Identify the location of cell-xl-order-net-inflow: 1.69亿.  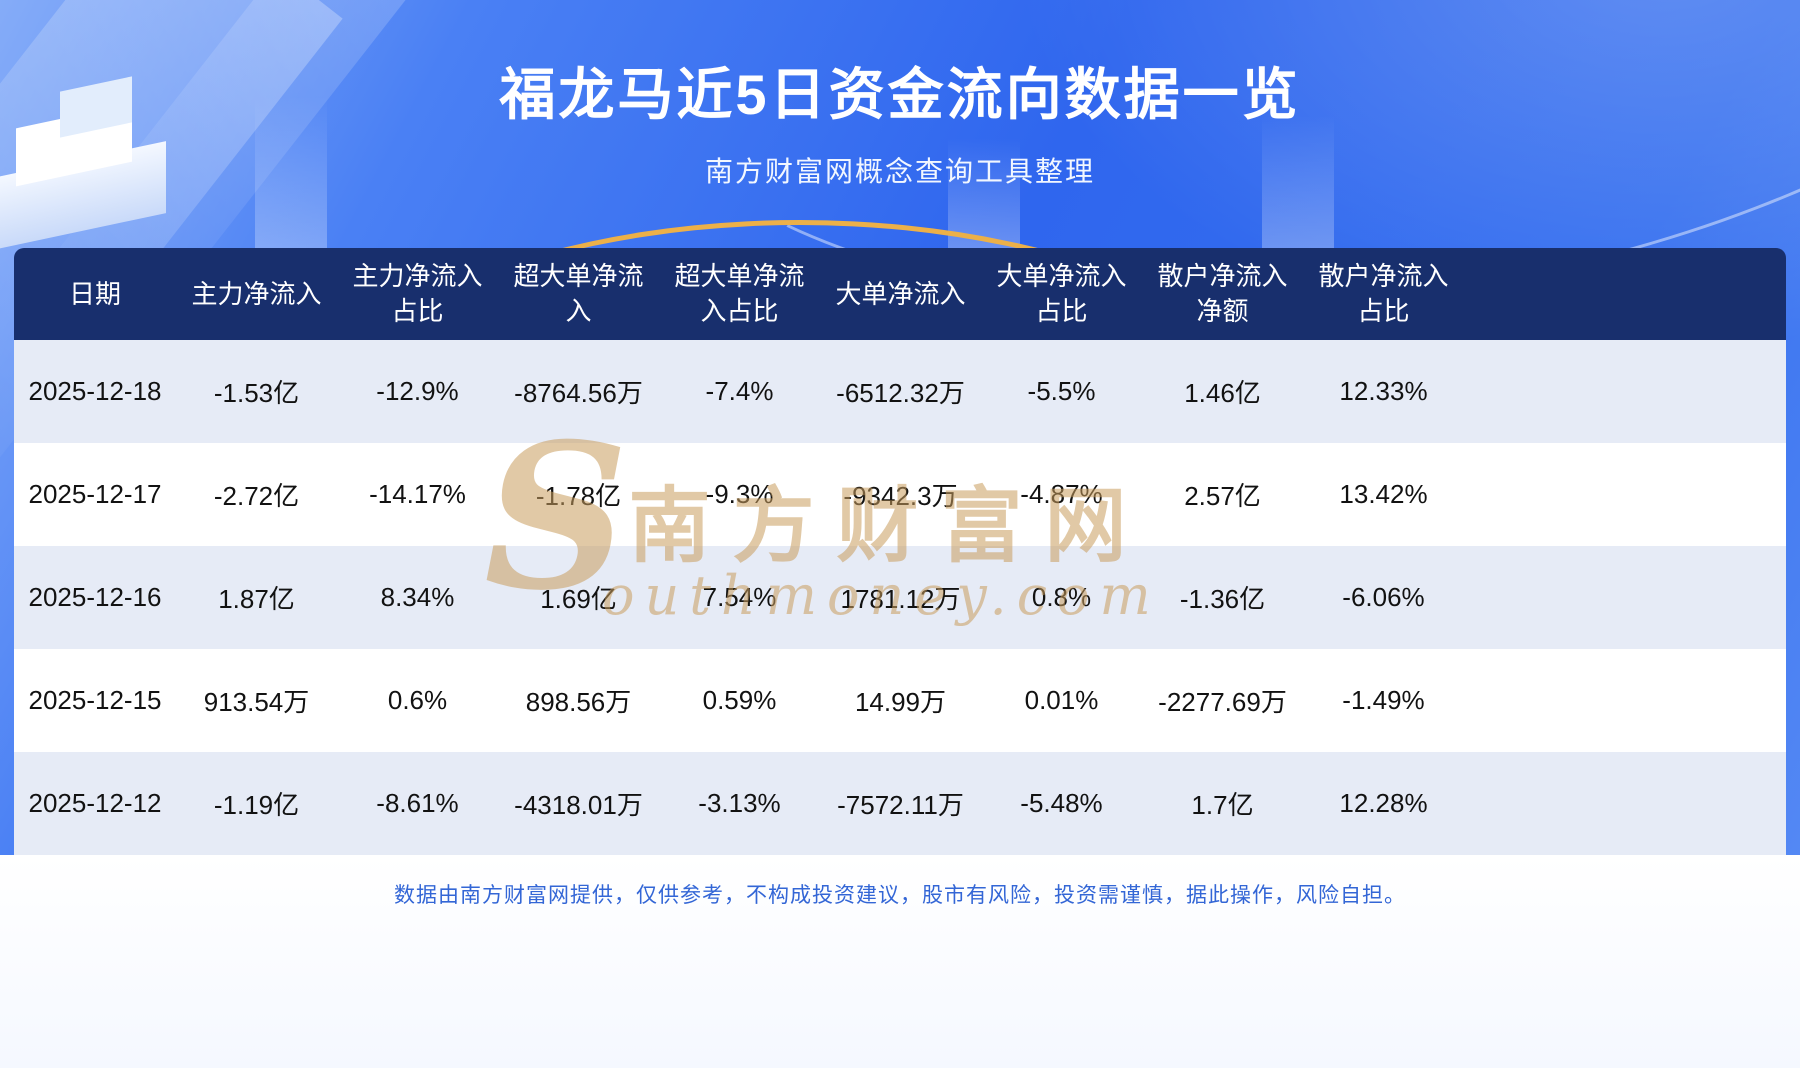
(578, 599).